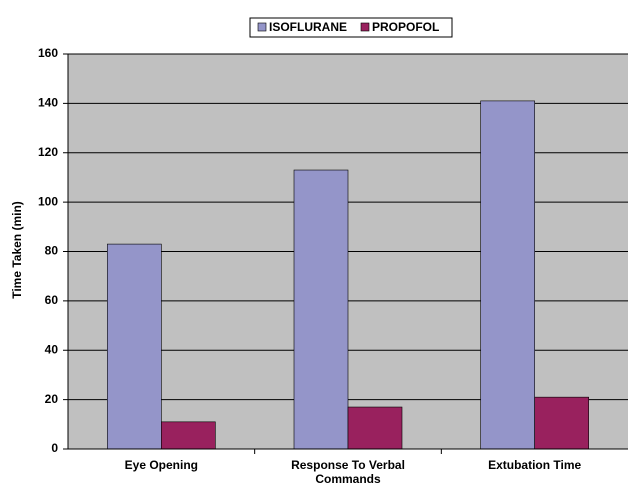 The width and height of the screenshot is (628, 484). What do you see at coordinates (351, 27) in the screenshot?
I see `legend-box` at bounding box center [351, 27].